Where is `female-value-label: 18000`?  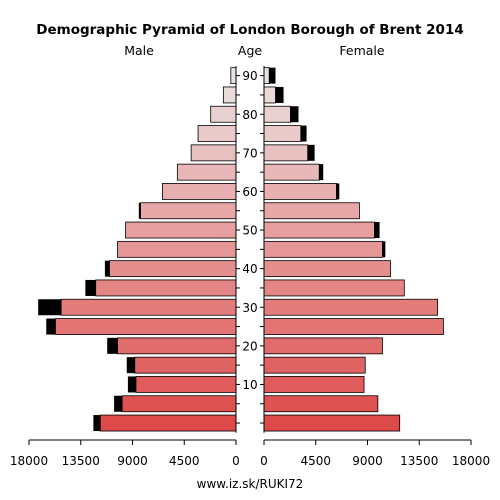 female-value-label: 18000 is located at coordinates (471, 461).